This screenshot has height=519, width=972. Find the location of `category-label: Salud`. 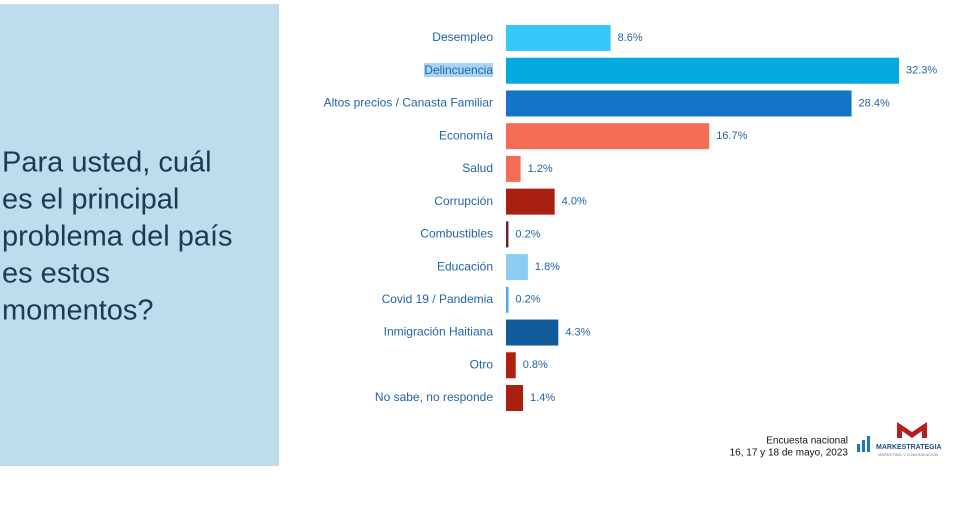

category-label: Salud is located at coordinates (477, 168).